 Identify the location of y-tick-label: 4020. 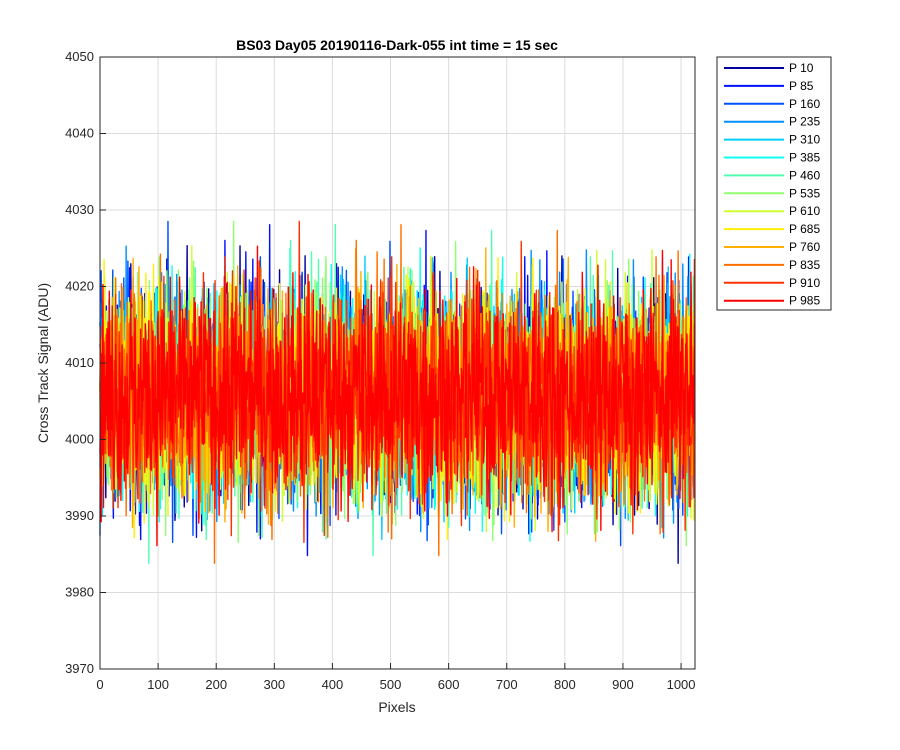
(79, 286).